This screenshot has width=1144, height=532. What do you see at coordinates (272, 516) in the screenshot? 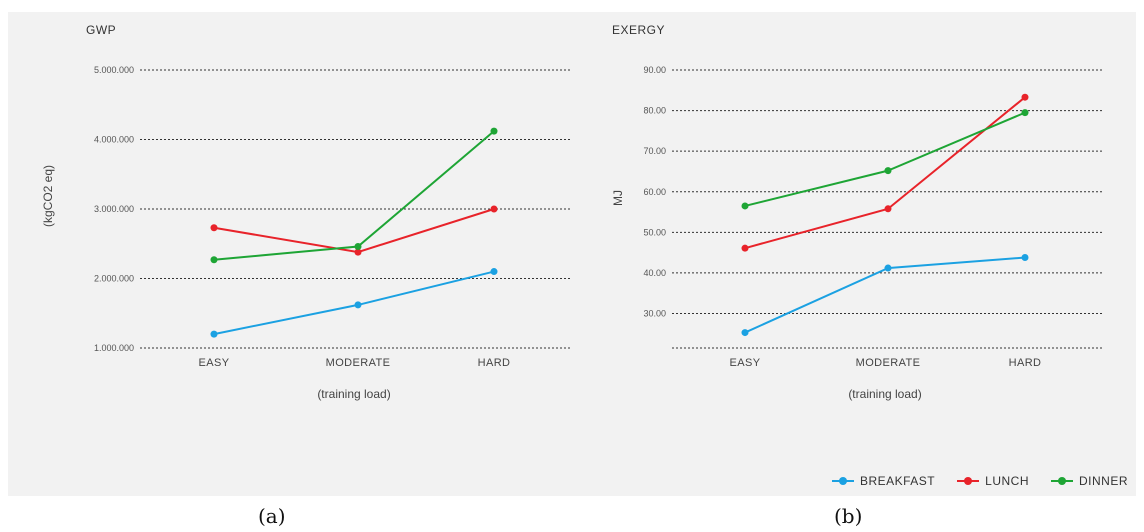
I see `subfigure-label-a: (a)` at bounding box center [272, 516].